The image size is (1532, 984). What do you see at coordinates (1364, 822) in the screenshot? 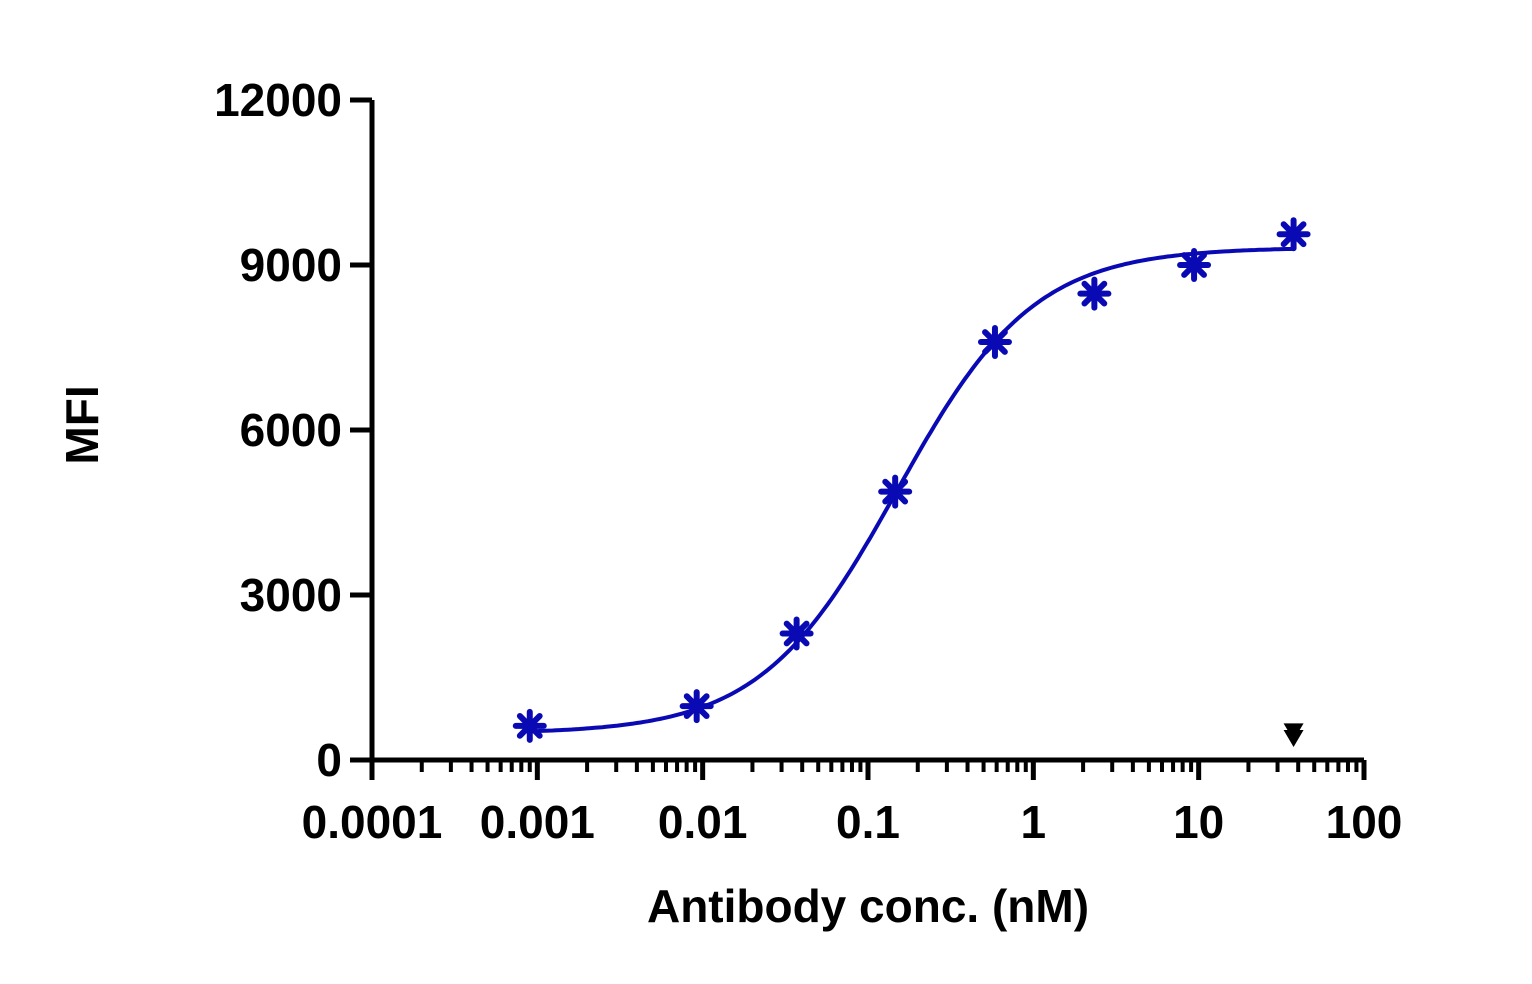
I see `x-tick-label: 100` at bounding box center [1364, 822].